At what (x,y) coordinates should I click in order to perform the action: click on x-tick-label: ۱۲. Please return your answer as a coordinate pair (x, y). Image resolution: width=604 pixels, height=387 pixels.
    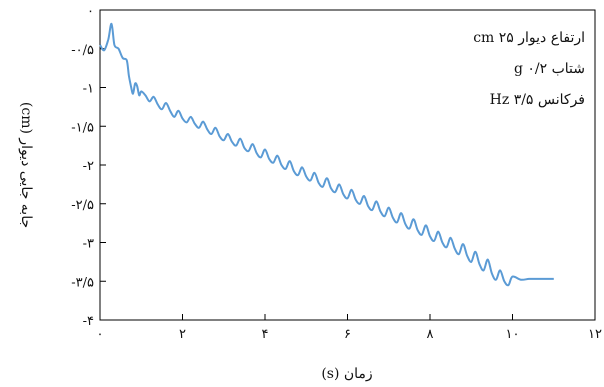
    Looking at the image, I should click on (595, 334).